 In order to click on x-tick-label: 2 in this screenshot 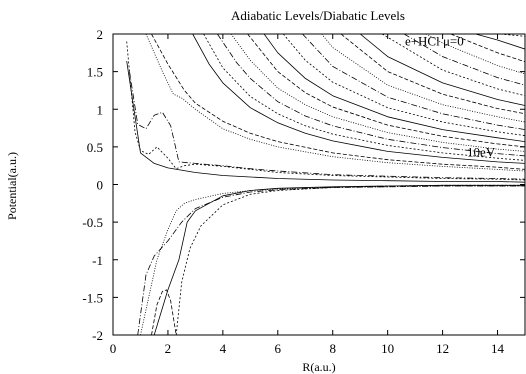, I will do `click(168, 348)`.